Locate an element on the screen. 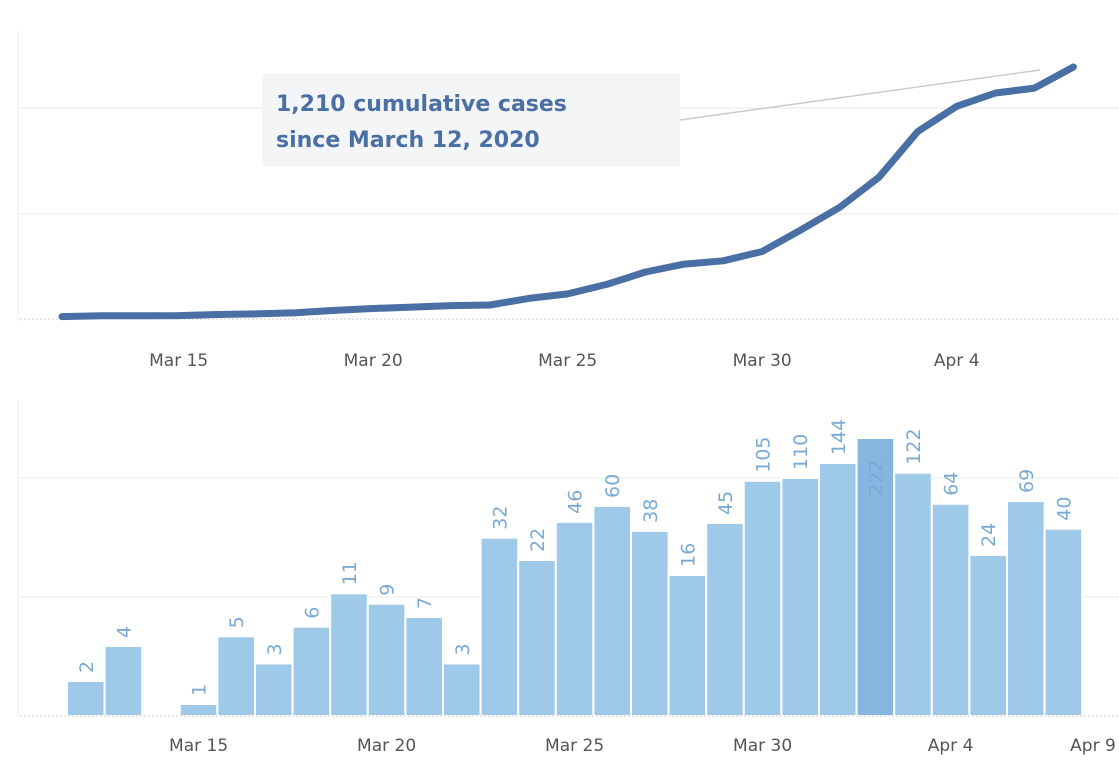  bar-value-label: 2 is located at coordinates (87, 667).